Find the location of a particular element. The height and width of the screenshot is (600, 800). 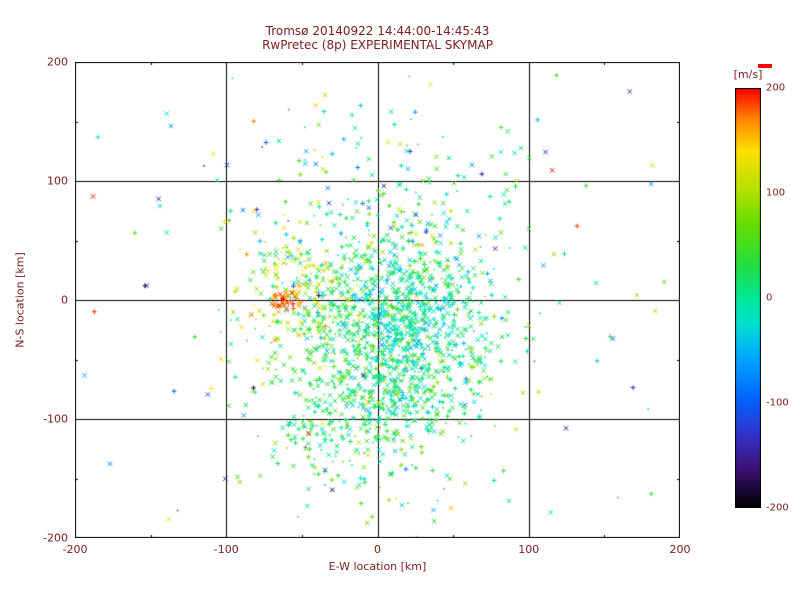

x-tick-label: 100 is located at coordinates (529, 549).